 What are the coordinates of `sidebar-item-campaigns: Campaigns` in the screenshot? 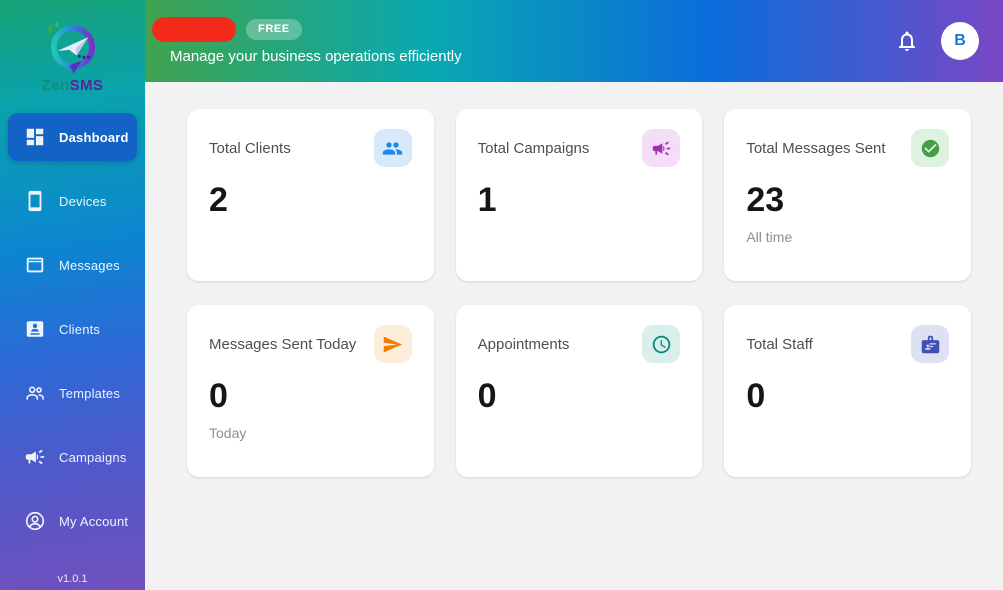 It's located at (72, 457).